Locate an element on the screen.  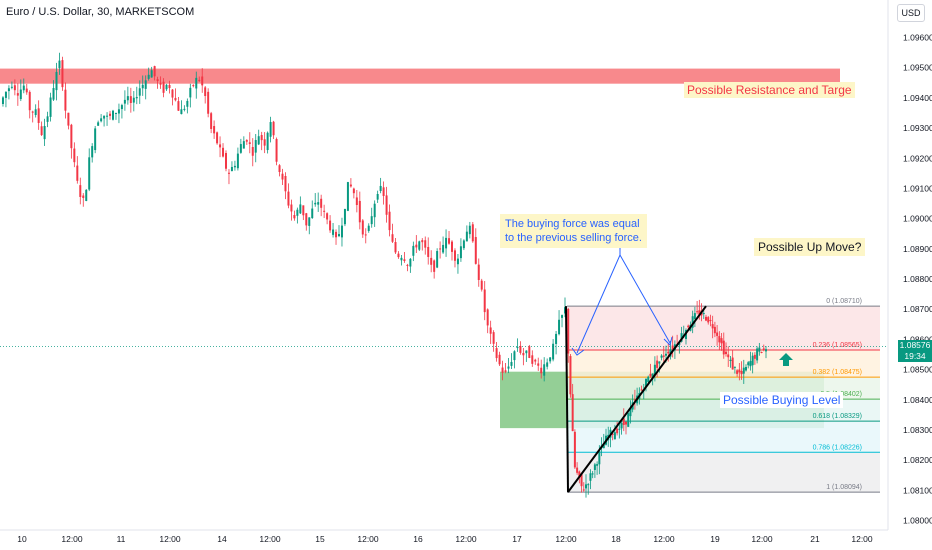
fib-level-label: 0.382 (1.08475) is located at coordinates (837, 372).